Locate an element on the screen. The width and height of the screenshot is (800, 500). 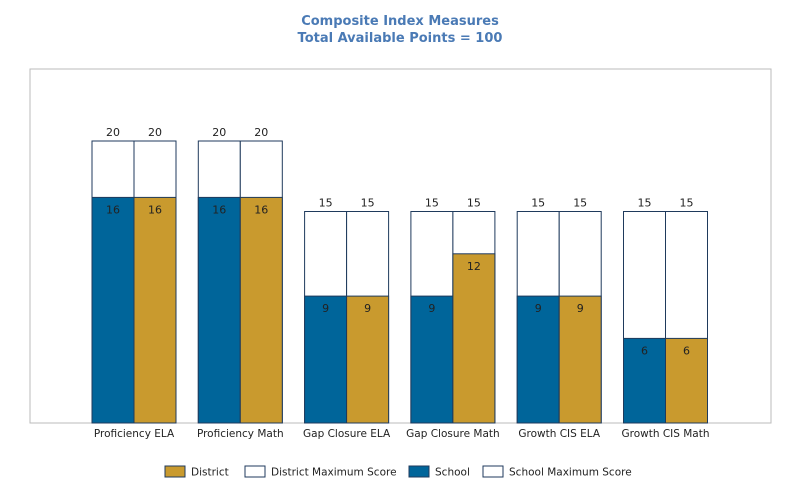
legend-label: District is located at coordinates (210, 473).